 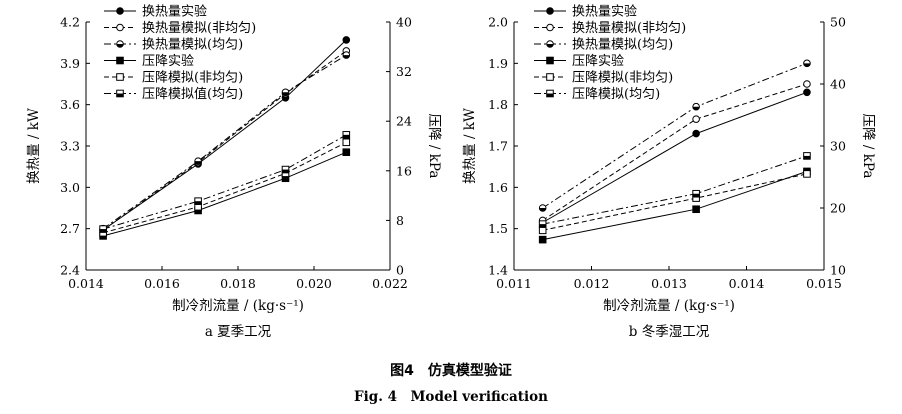 What do you see at coordinates (70, 104) in the screenshot?
I see `y-left-tick-label: 3.6` at bounding box center [70, 104].